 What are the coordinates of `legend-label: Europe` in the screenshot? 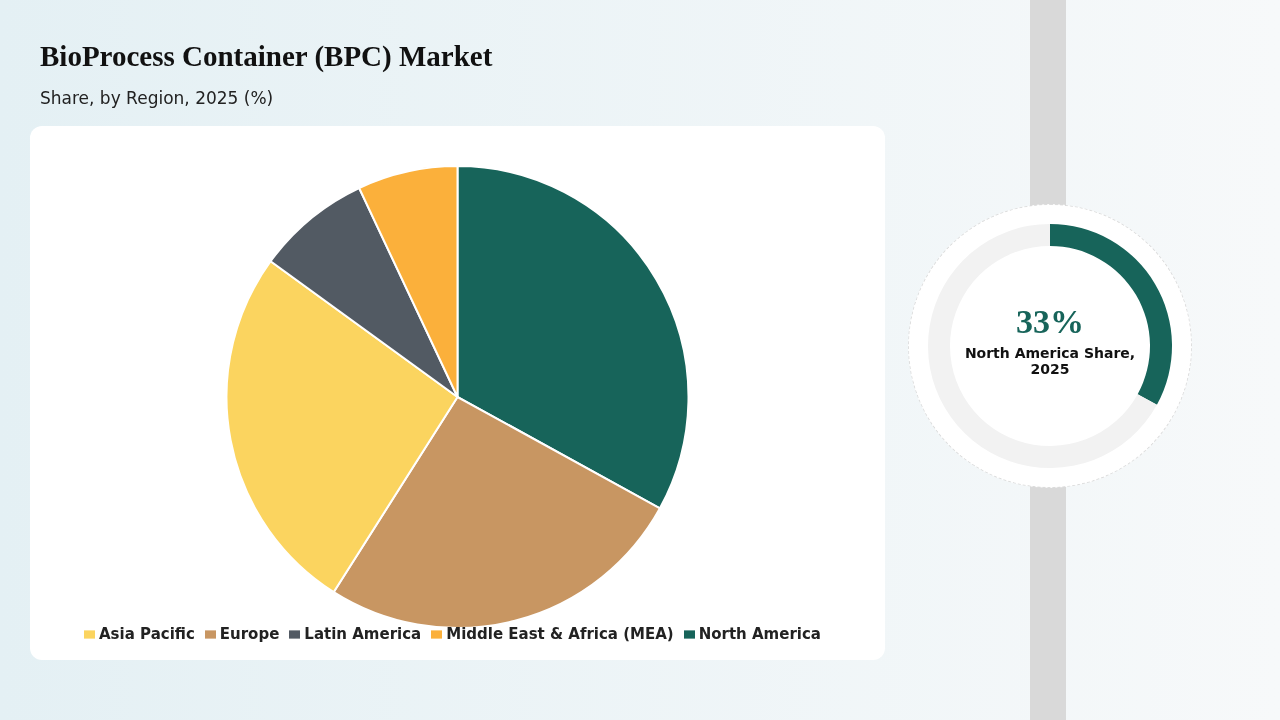 It's located at (249, 634).